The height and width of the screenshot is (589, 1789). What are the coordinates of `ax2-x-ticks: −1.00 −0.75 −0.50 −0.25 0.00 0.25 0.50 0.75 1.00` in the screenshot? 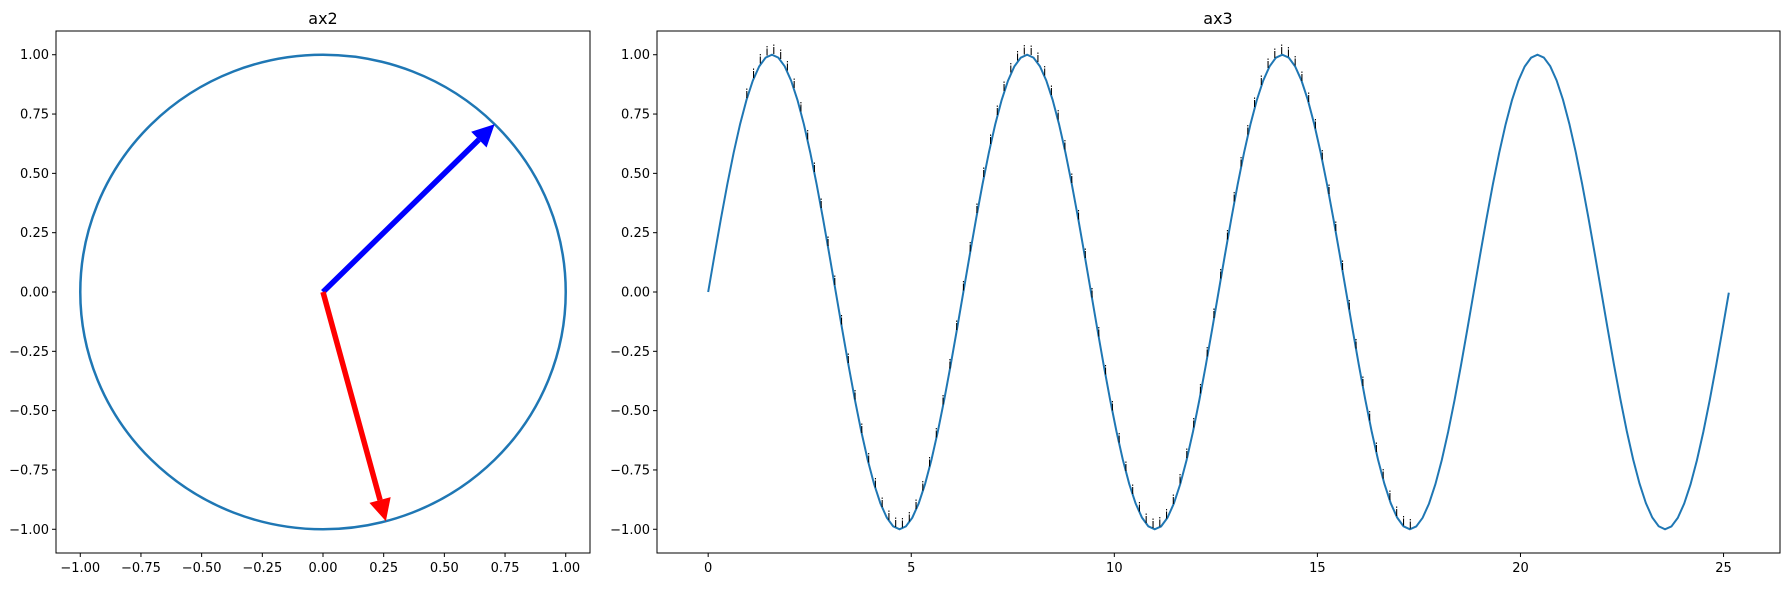 It's located at (320, 564).